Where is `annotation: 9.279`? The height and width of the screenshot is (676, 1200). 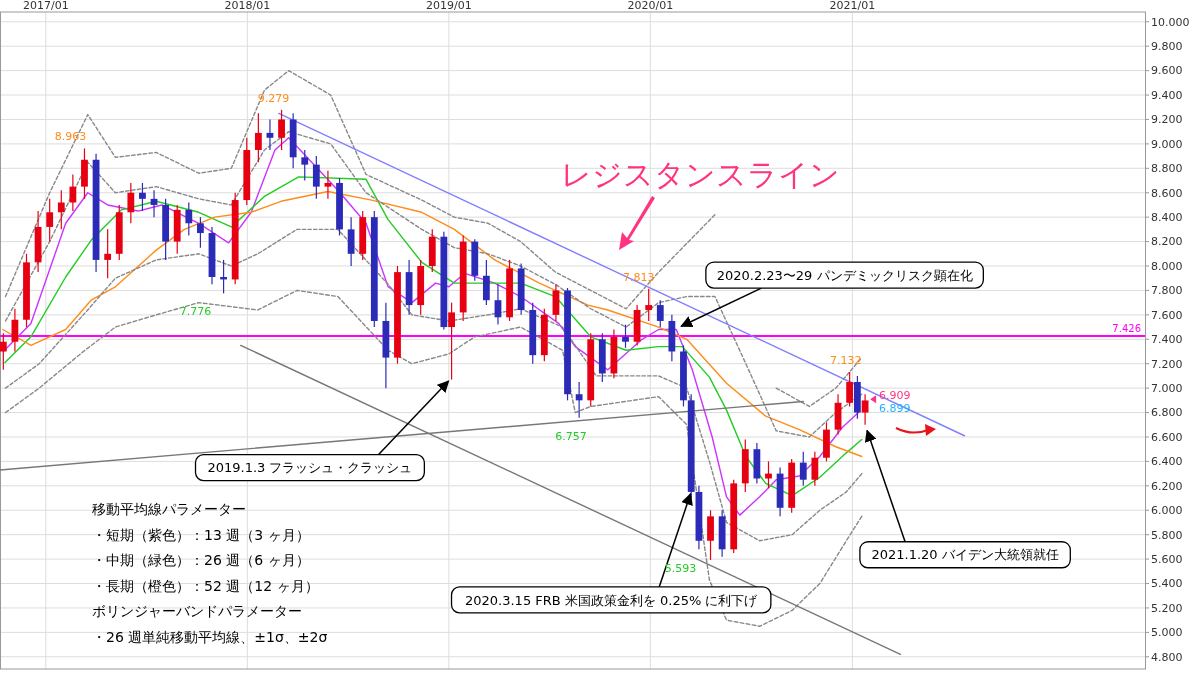 annotation: 9.279 is located at coordinates (273, 98).